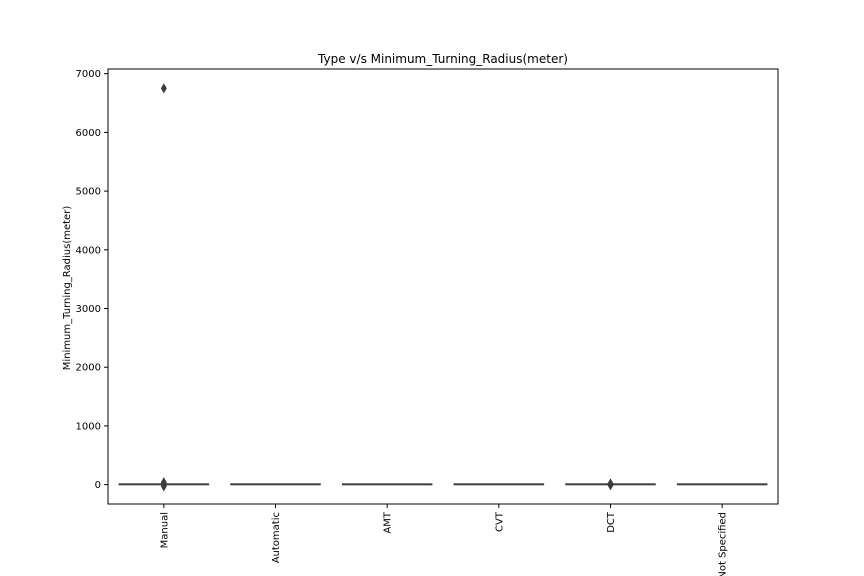 The image size is (864, 576). I want to click on x-tick-label: AMT, so click(388, 522).